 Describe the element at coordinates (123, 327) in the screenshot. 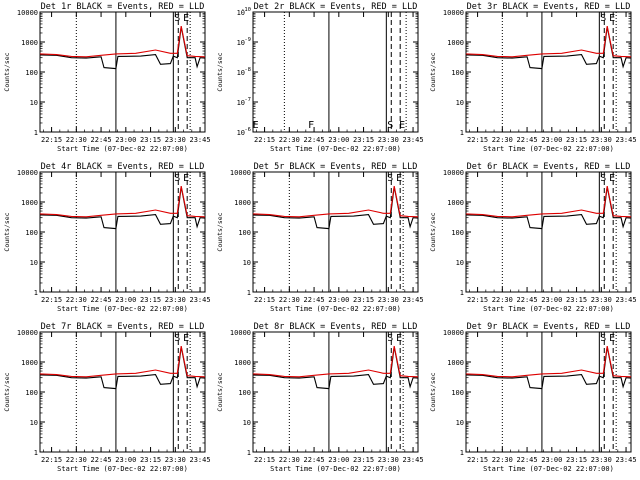

I see `panel-title: Det 7r BLACK = Events, RED = LLD` at that location.